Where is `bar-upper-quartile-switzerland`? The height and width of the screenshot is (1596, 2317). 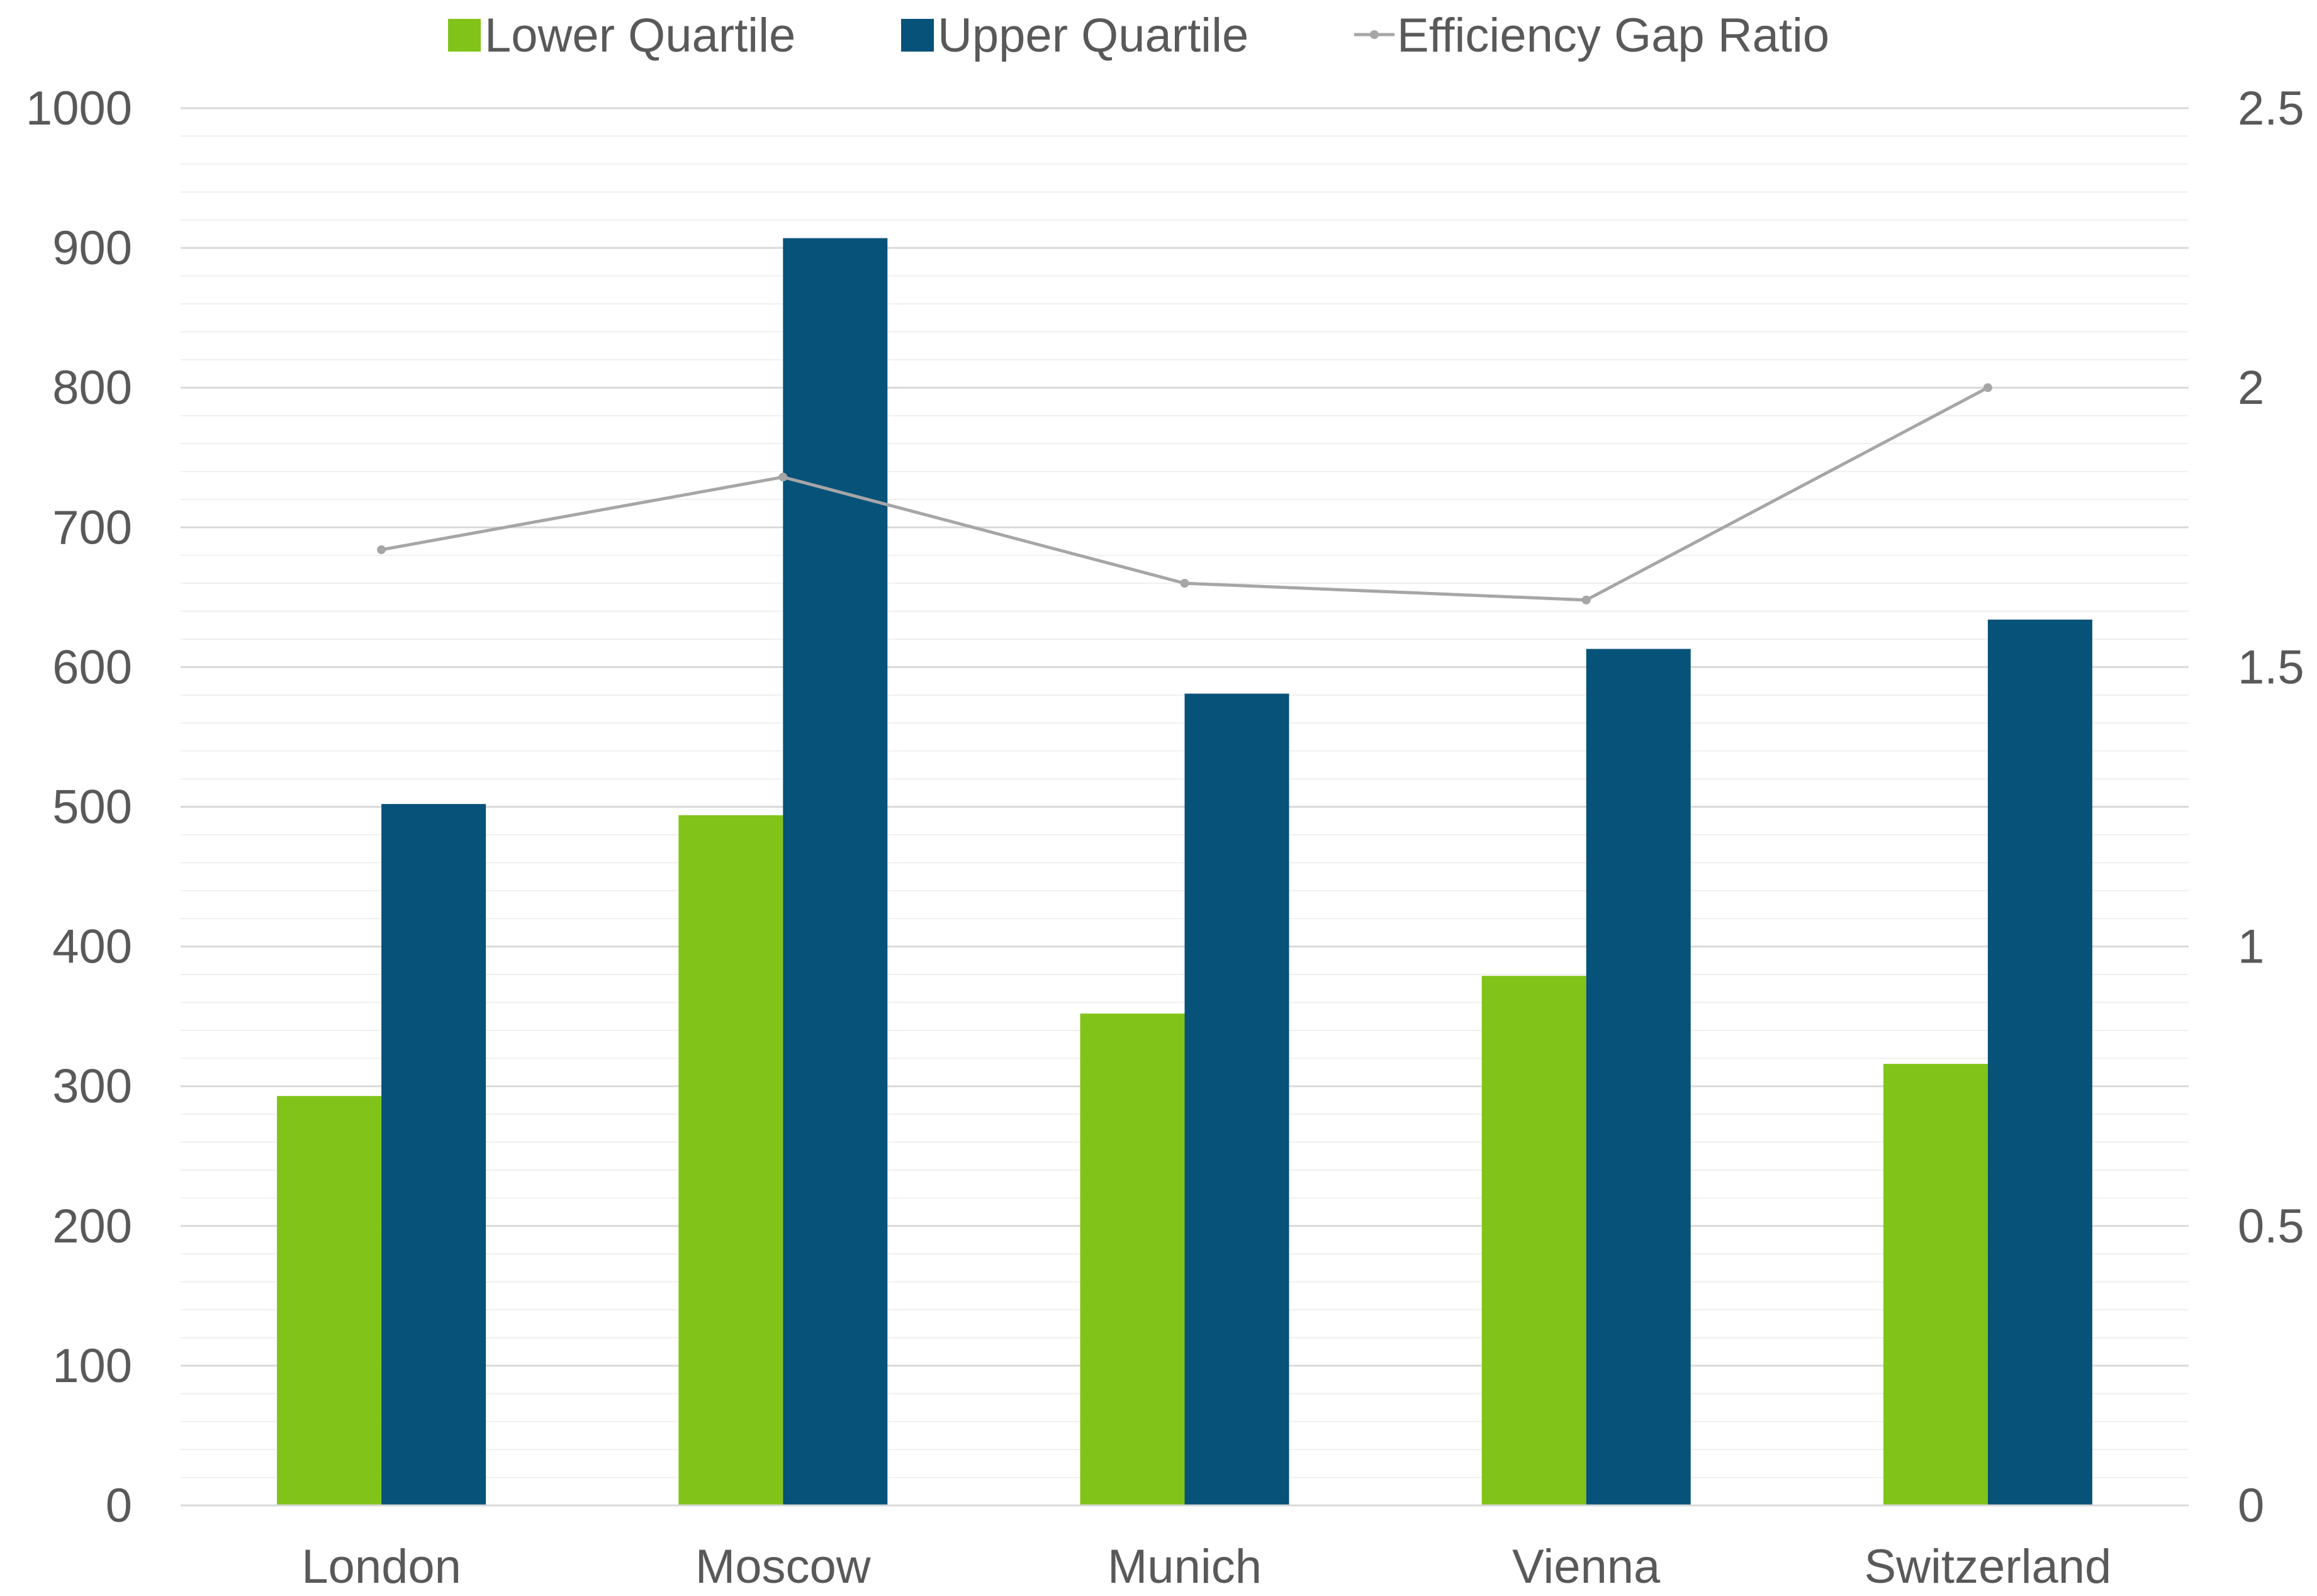
bar-upper-quartile-switzerland is located at coordinates (2040, 1062).